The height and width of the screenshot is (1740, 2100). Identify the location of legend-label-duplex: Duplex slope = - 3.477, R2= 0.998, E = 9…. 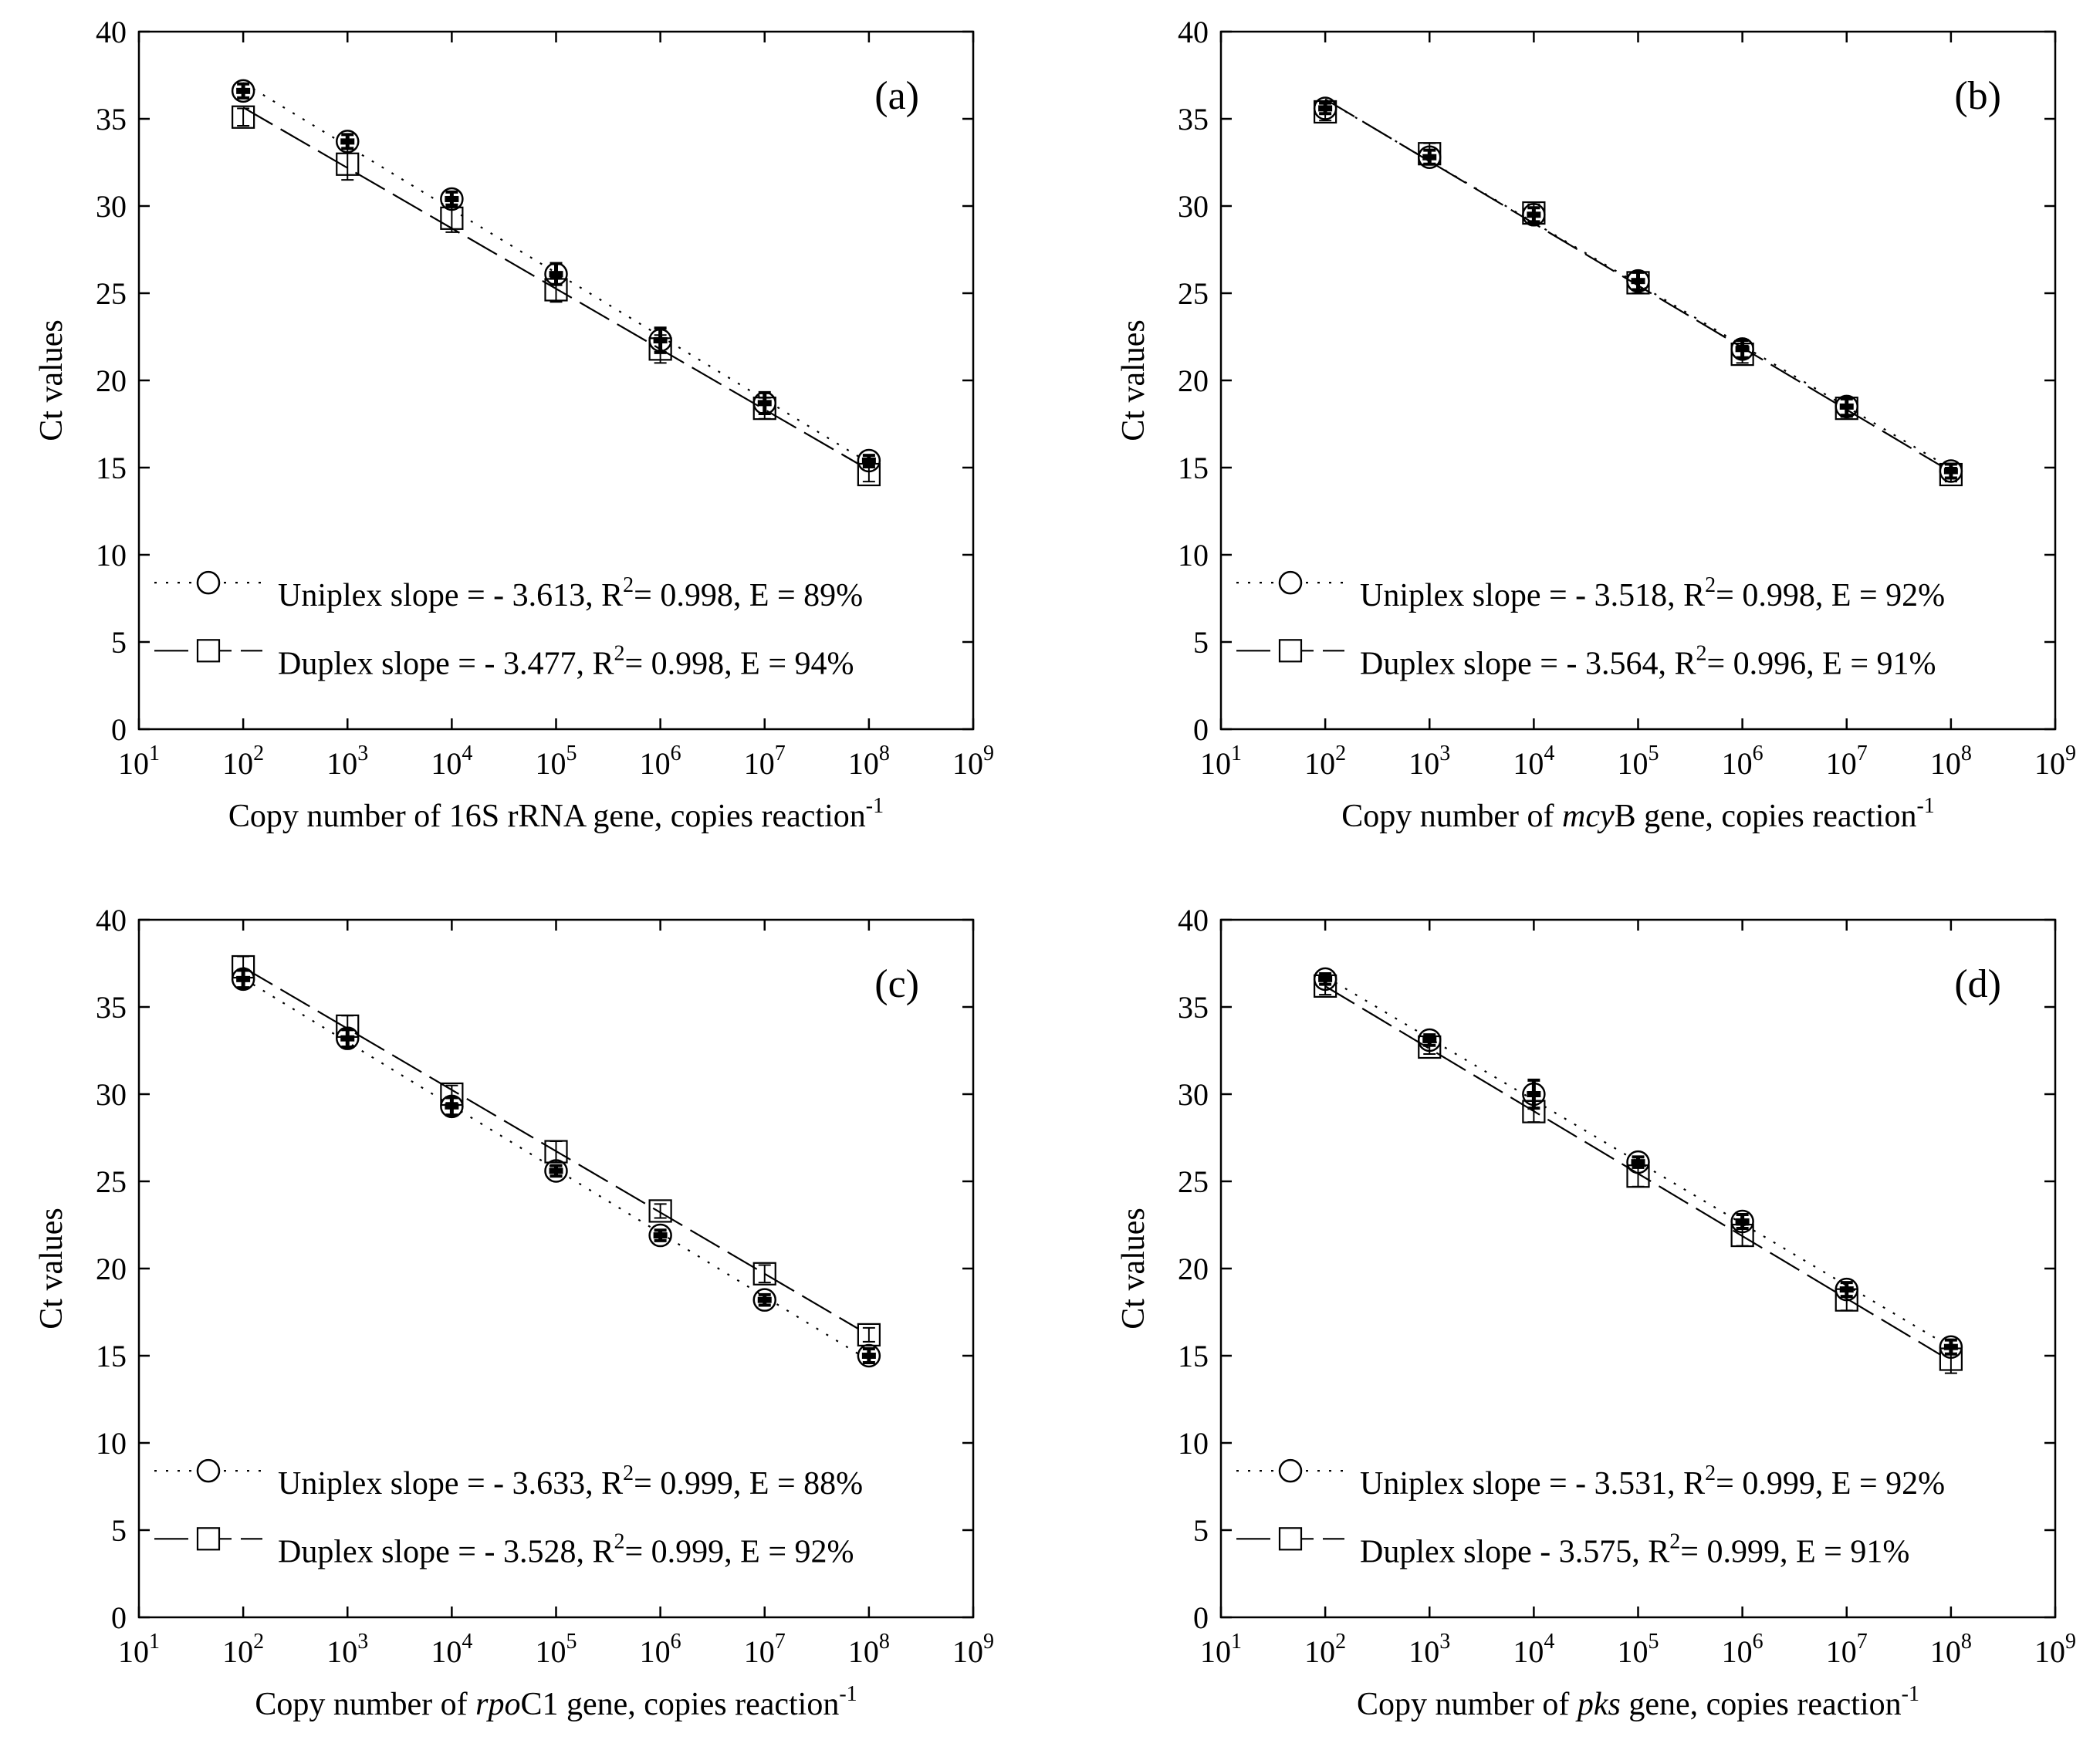
(566, 661).